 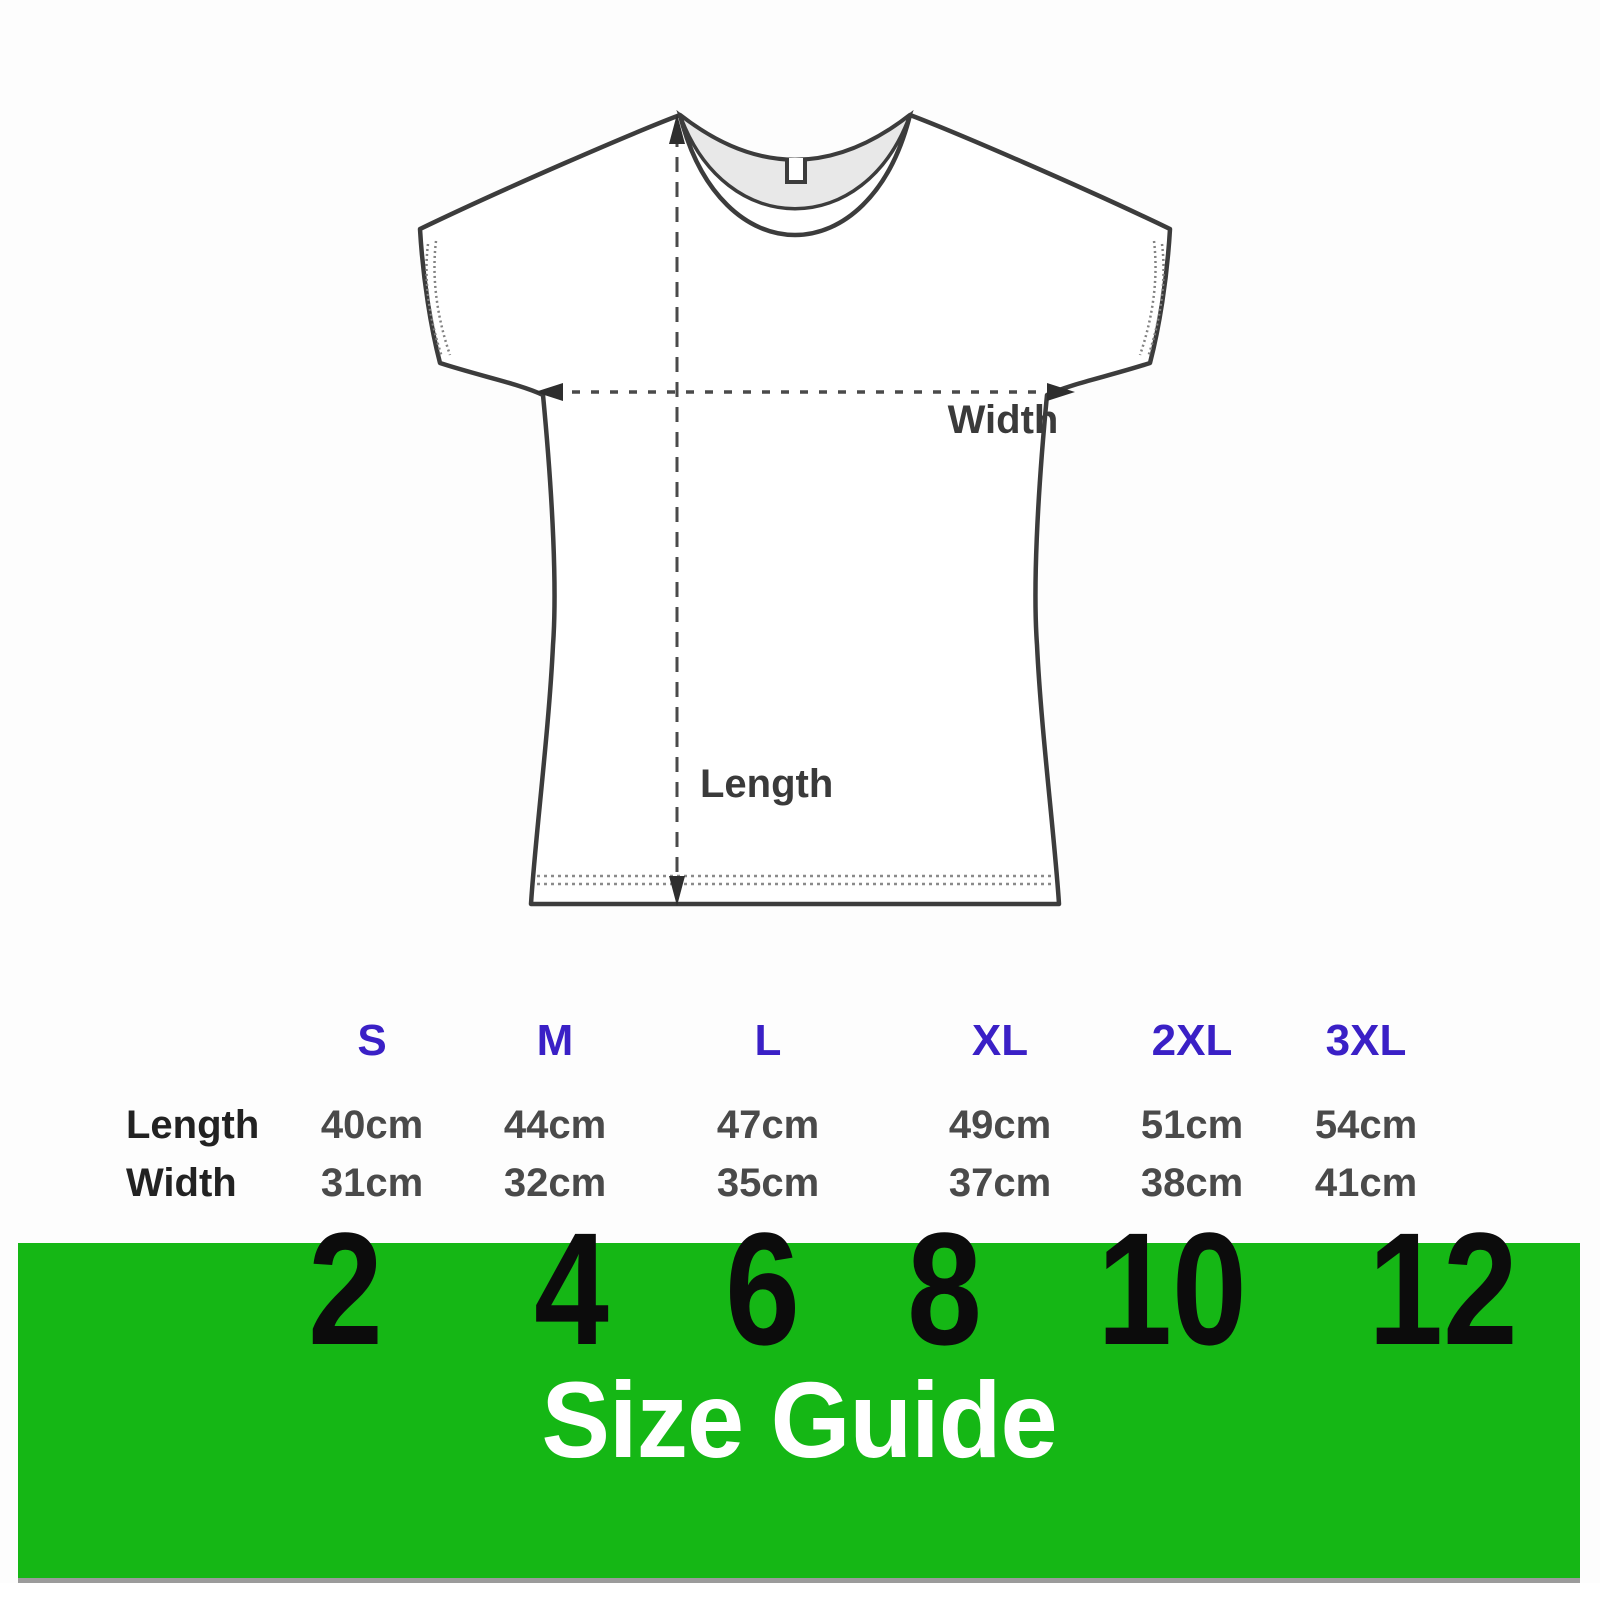 I want to click on length-value-xl: 49cm, so click(x=1000, y=1125).